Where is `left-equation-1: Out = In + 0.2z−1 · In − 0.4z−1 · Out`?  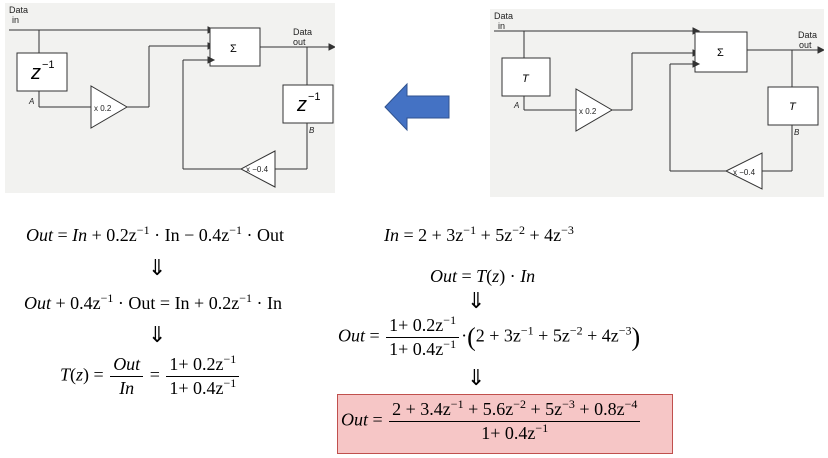
left-equation-1: Out = In + 0.2z−1 · In − 0.4z−1 · Out is located at coordinates (155, 234).